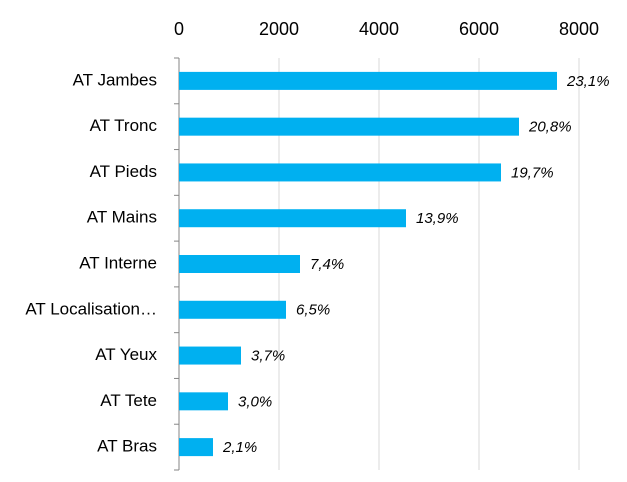  Describe the element at coordinates (128, 400) in the screenshot. I see `y-tick-label: AT Tete` at that location.